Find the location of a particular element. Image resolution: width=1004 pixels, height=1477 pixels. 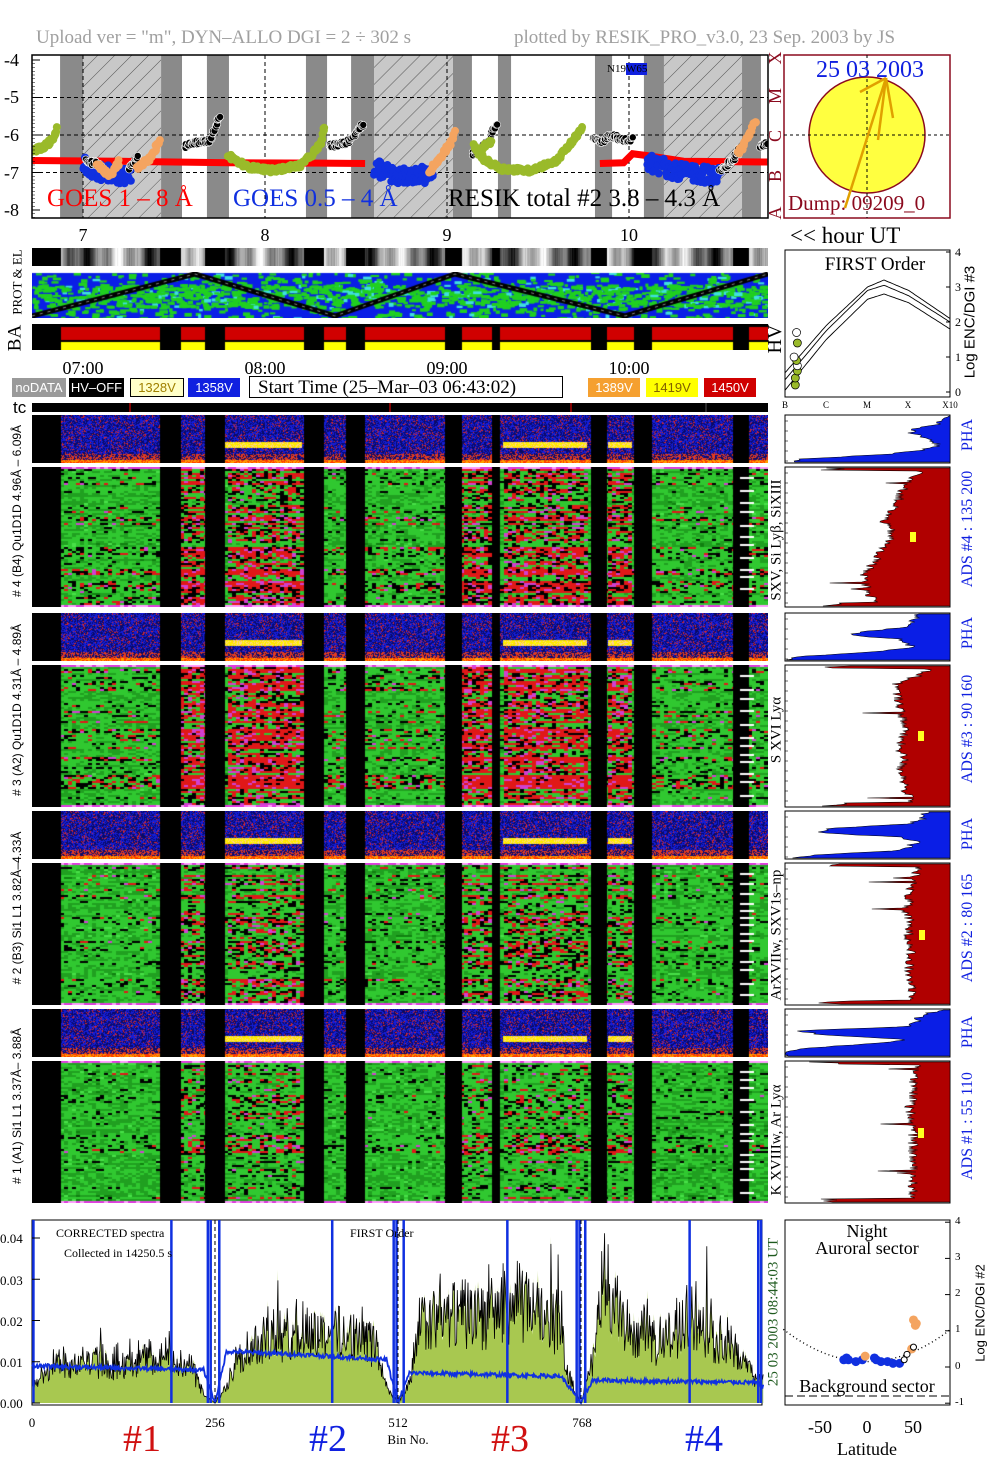

tc-bar is located at coordinates (400, 407).